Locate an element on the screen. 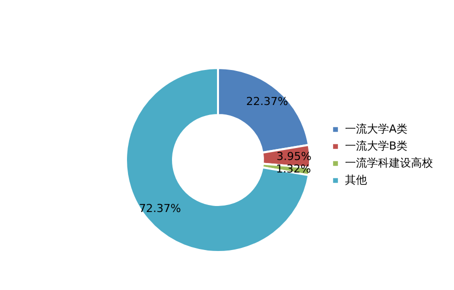 This screenshot has height=290, width=454. legend-label: 其他 is located at coordinates (356, 180).